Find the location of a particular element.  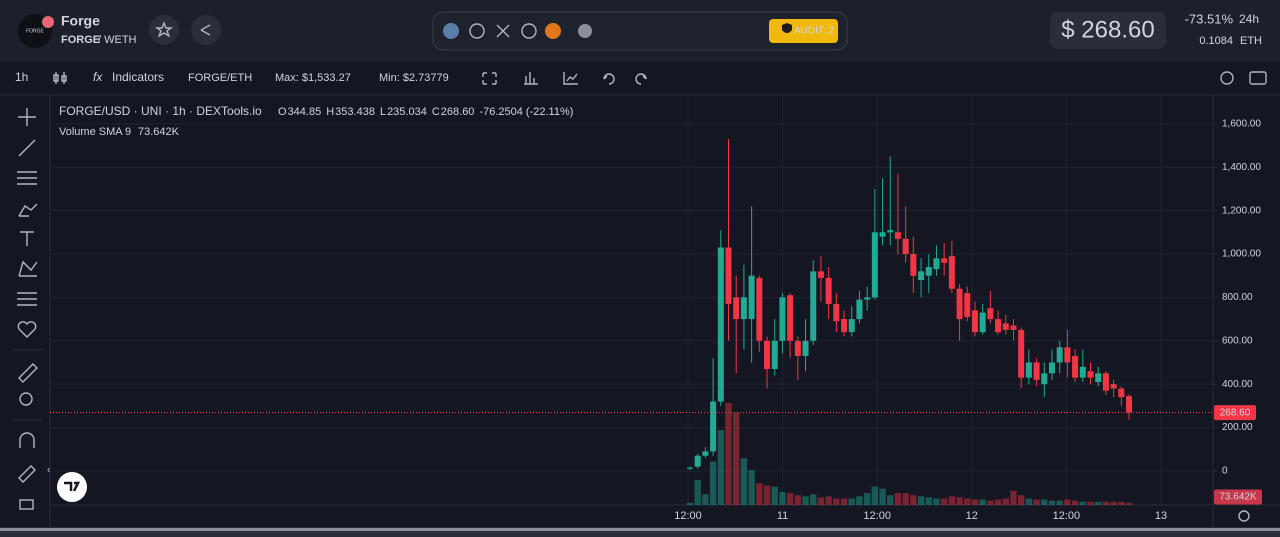

y-tick-label: 400.00 is located at coordinates (1237, 384).